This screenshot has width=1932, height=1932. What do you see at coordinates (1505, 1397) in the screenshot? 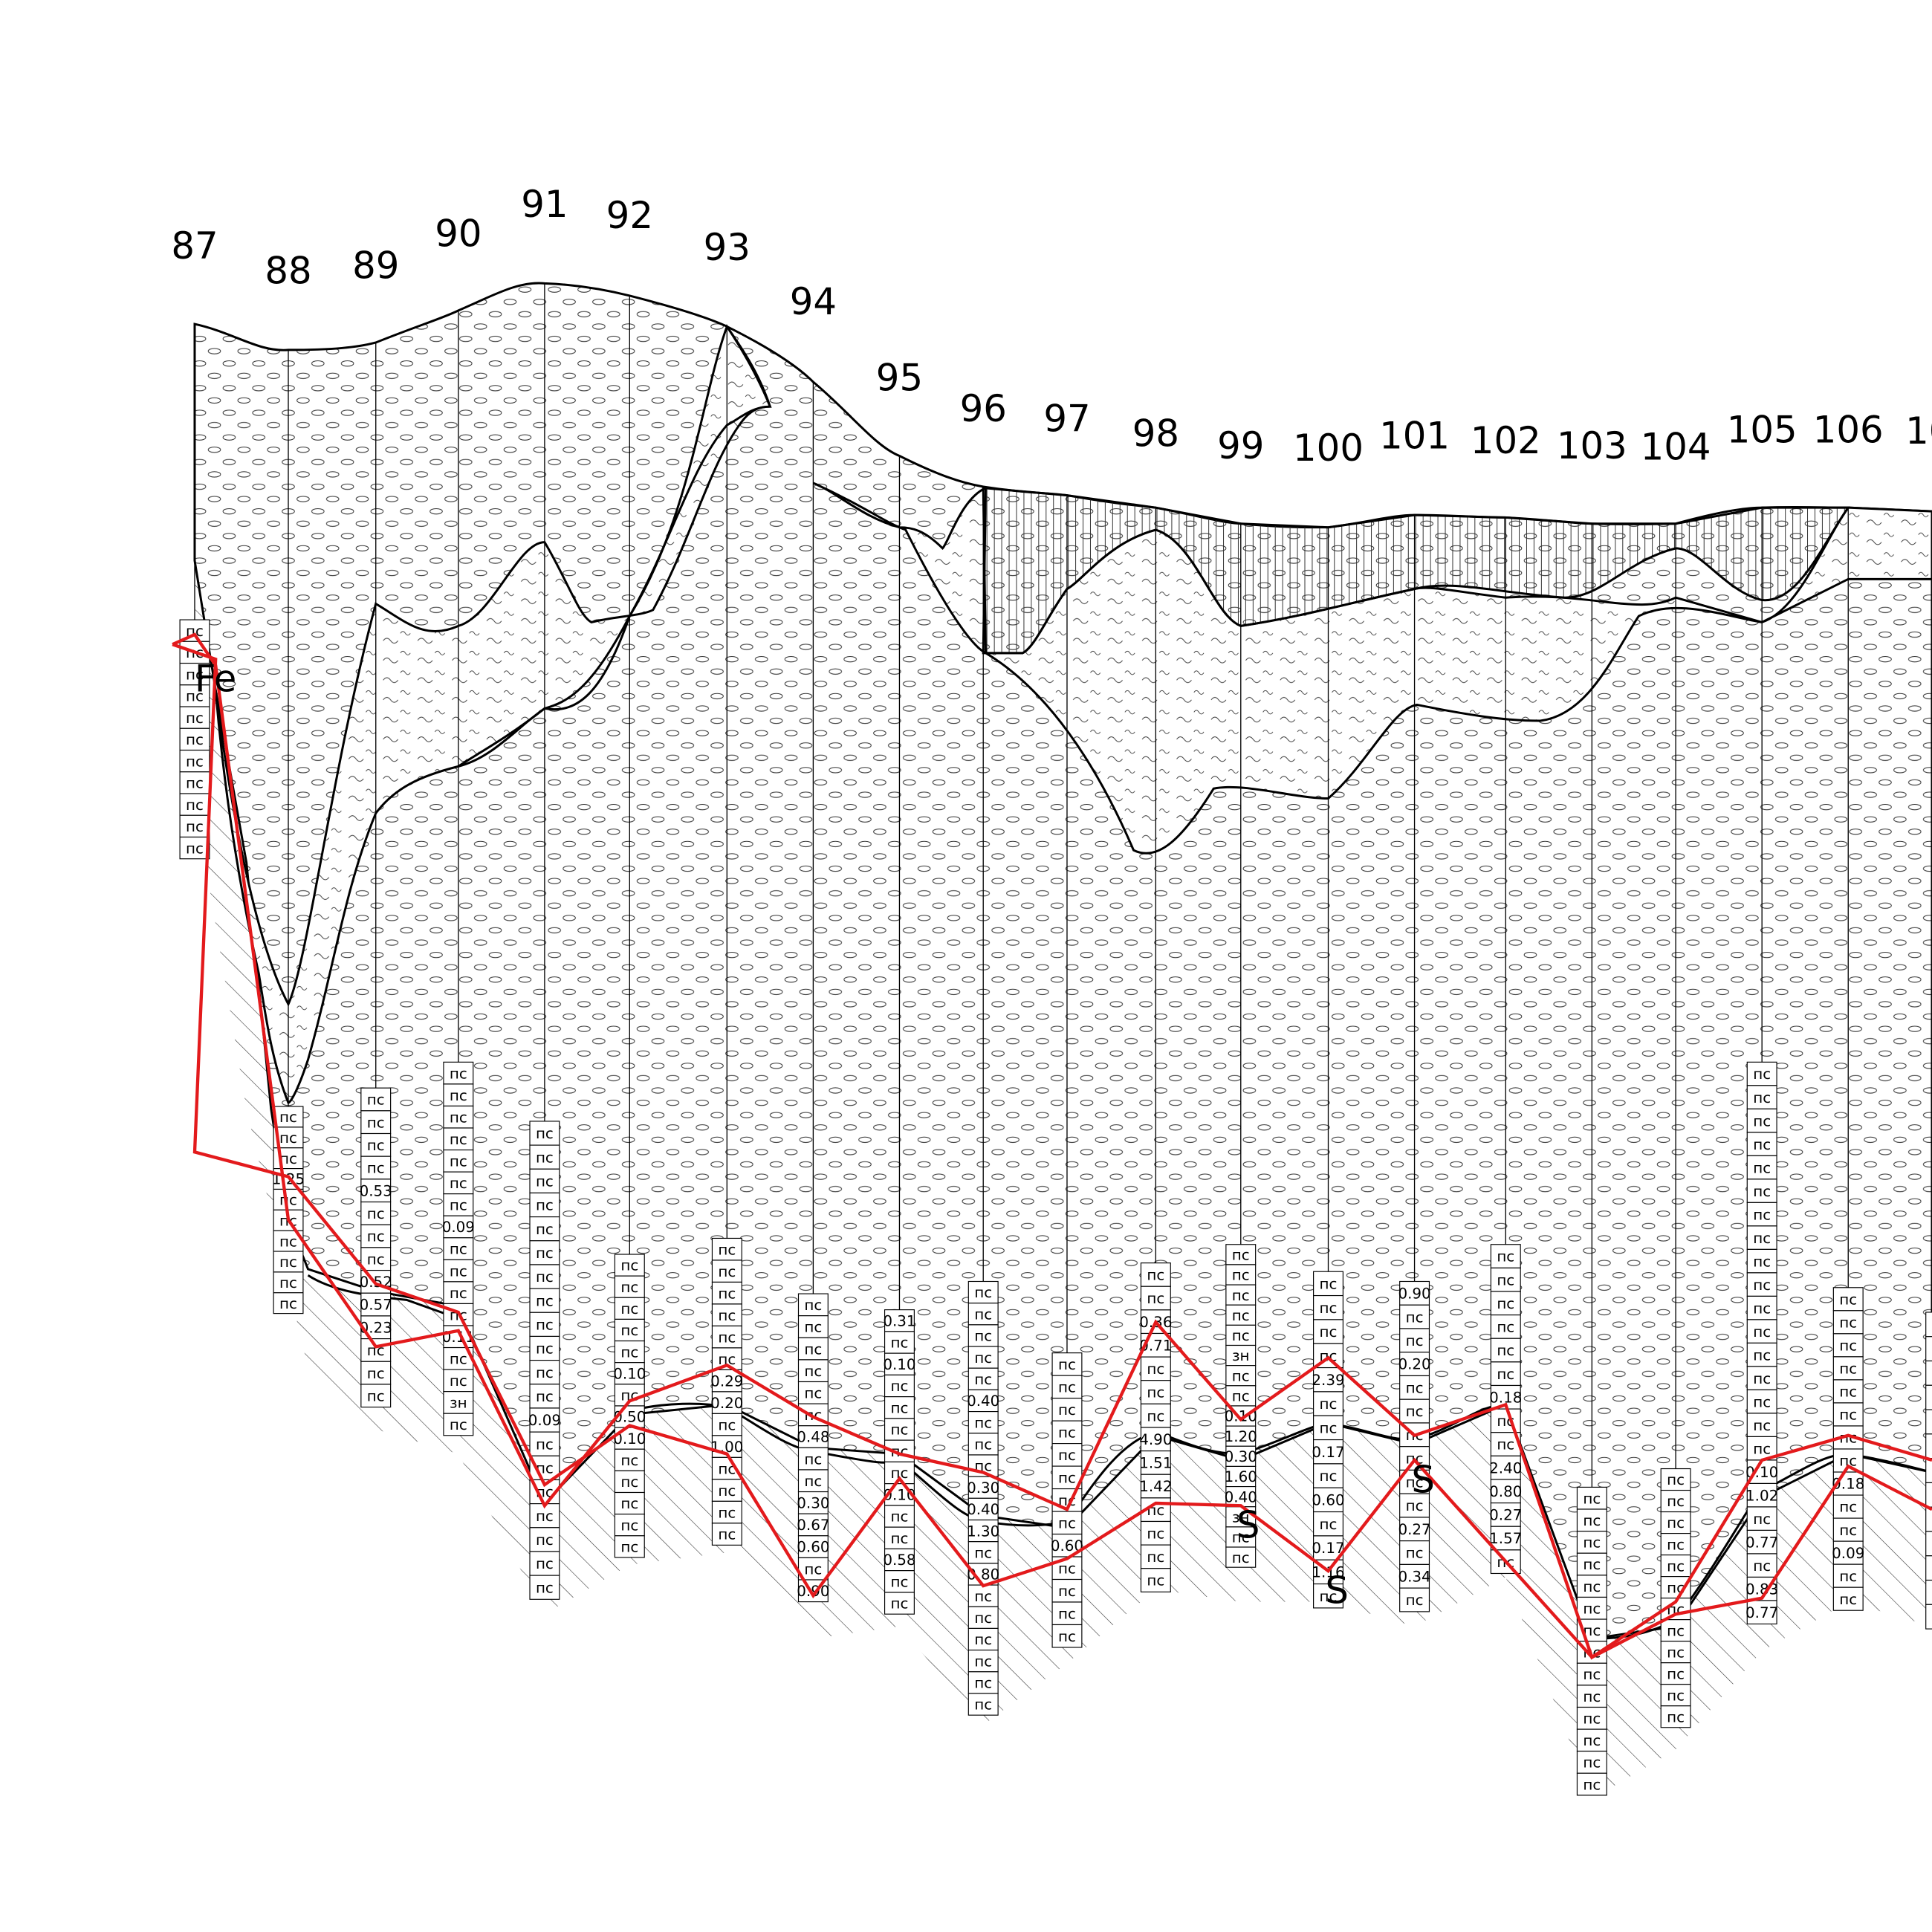
I see `sample-value: 0.18` at bounding box center [1505, 1397].